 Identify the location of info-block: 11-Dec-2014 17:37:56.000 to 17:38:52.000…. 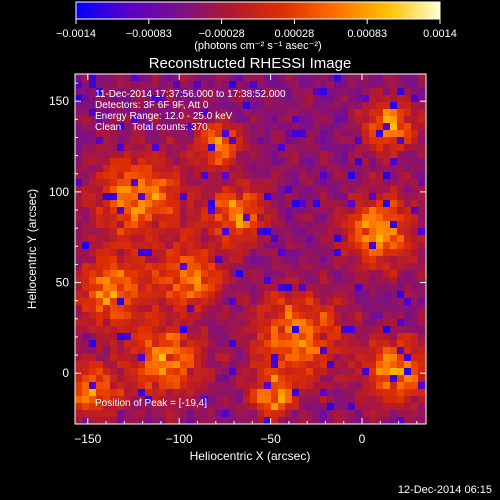
(190, 111).